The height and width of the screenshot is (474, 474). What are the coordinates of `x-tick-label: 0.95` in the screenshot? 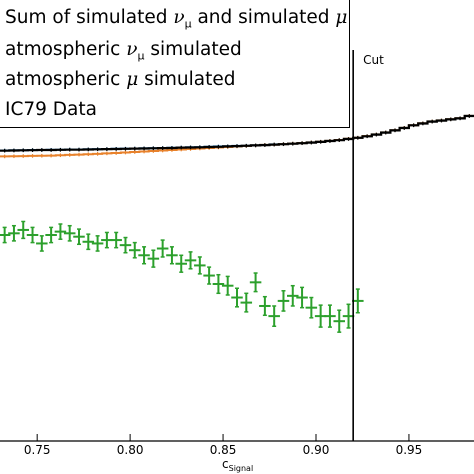 It's located at (409, 450).